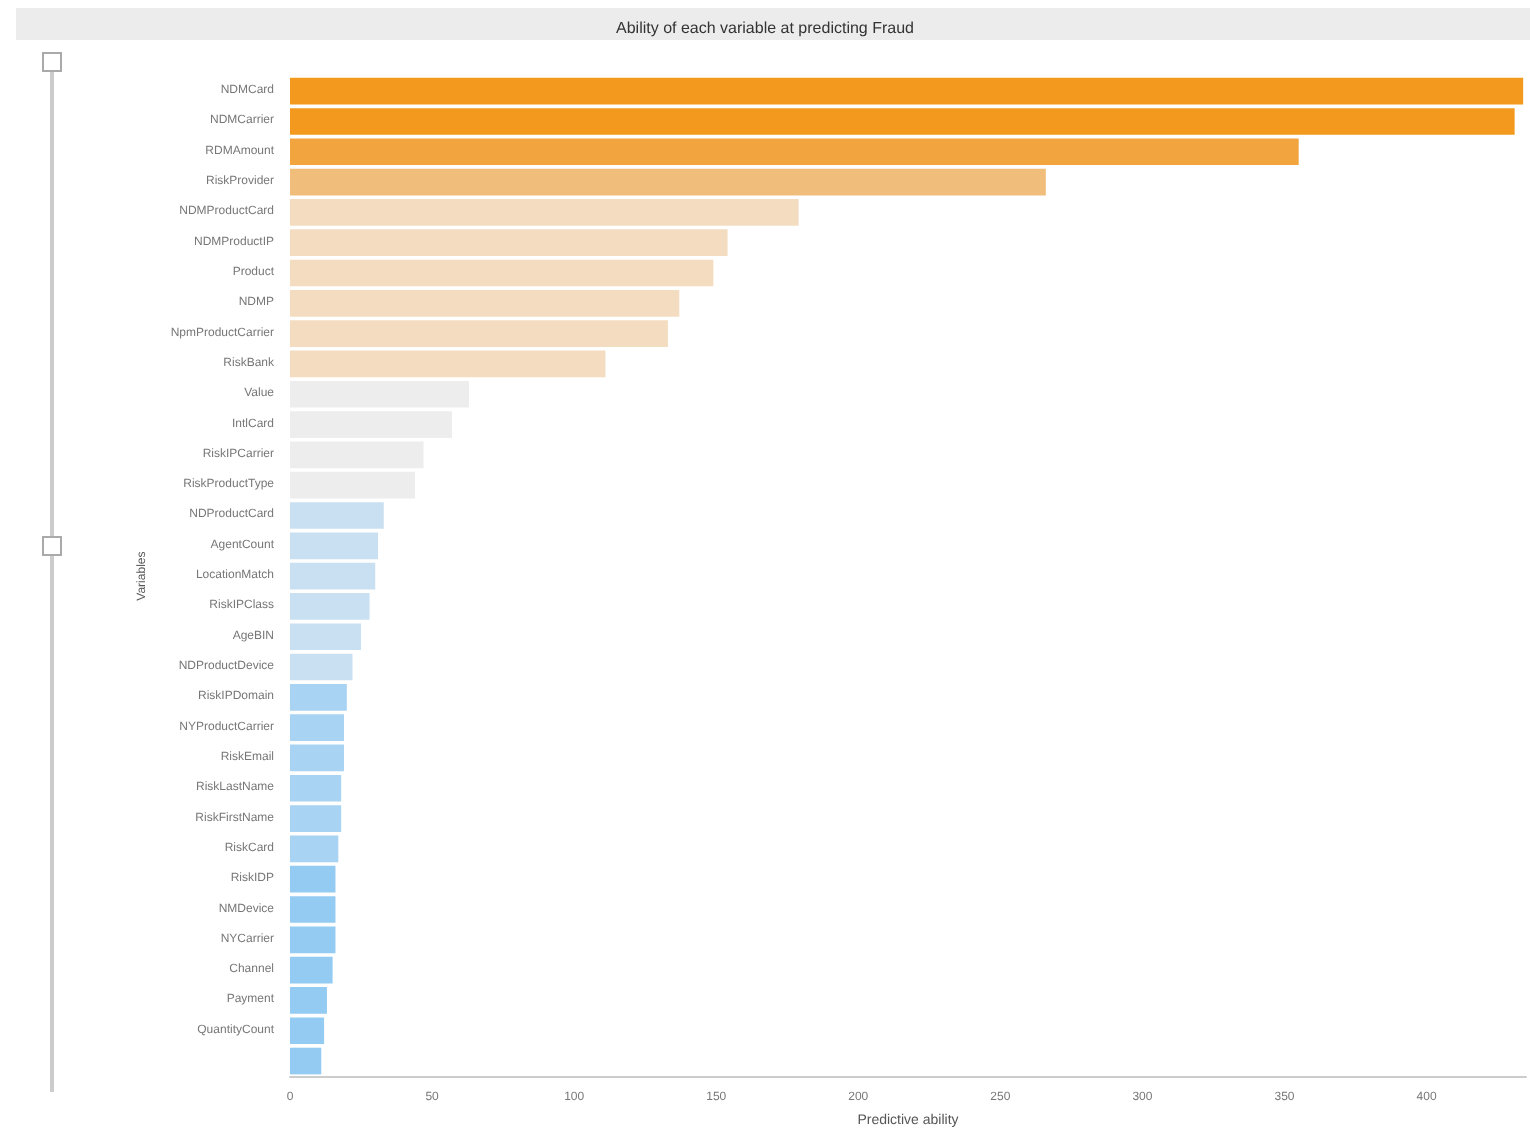  What do you see at coordinates (765, 28) in the screenshot?
I see `chart-title: Ability of each variable at predicting Fraud` at bounding box center [765, 28].